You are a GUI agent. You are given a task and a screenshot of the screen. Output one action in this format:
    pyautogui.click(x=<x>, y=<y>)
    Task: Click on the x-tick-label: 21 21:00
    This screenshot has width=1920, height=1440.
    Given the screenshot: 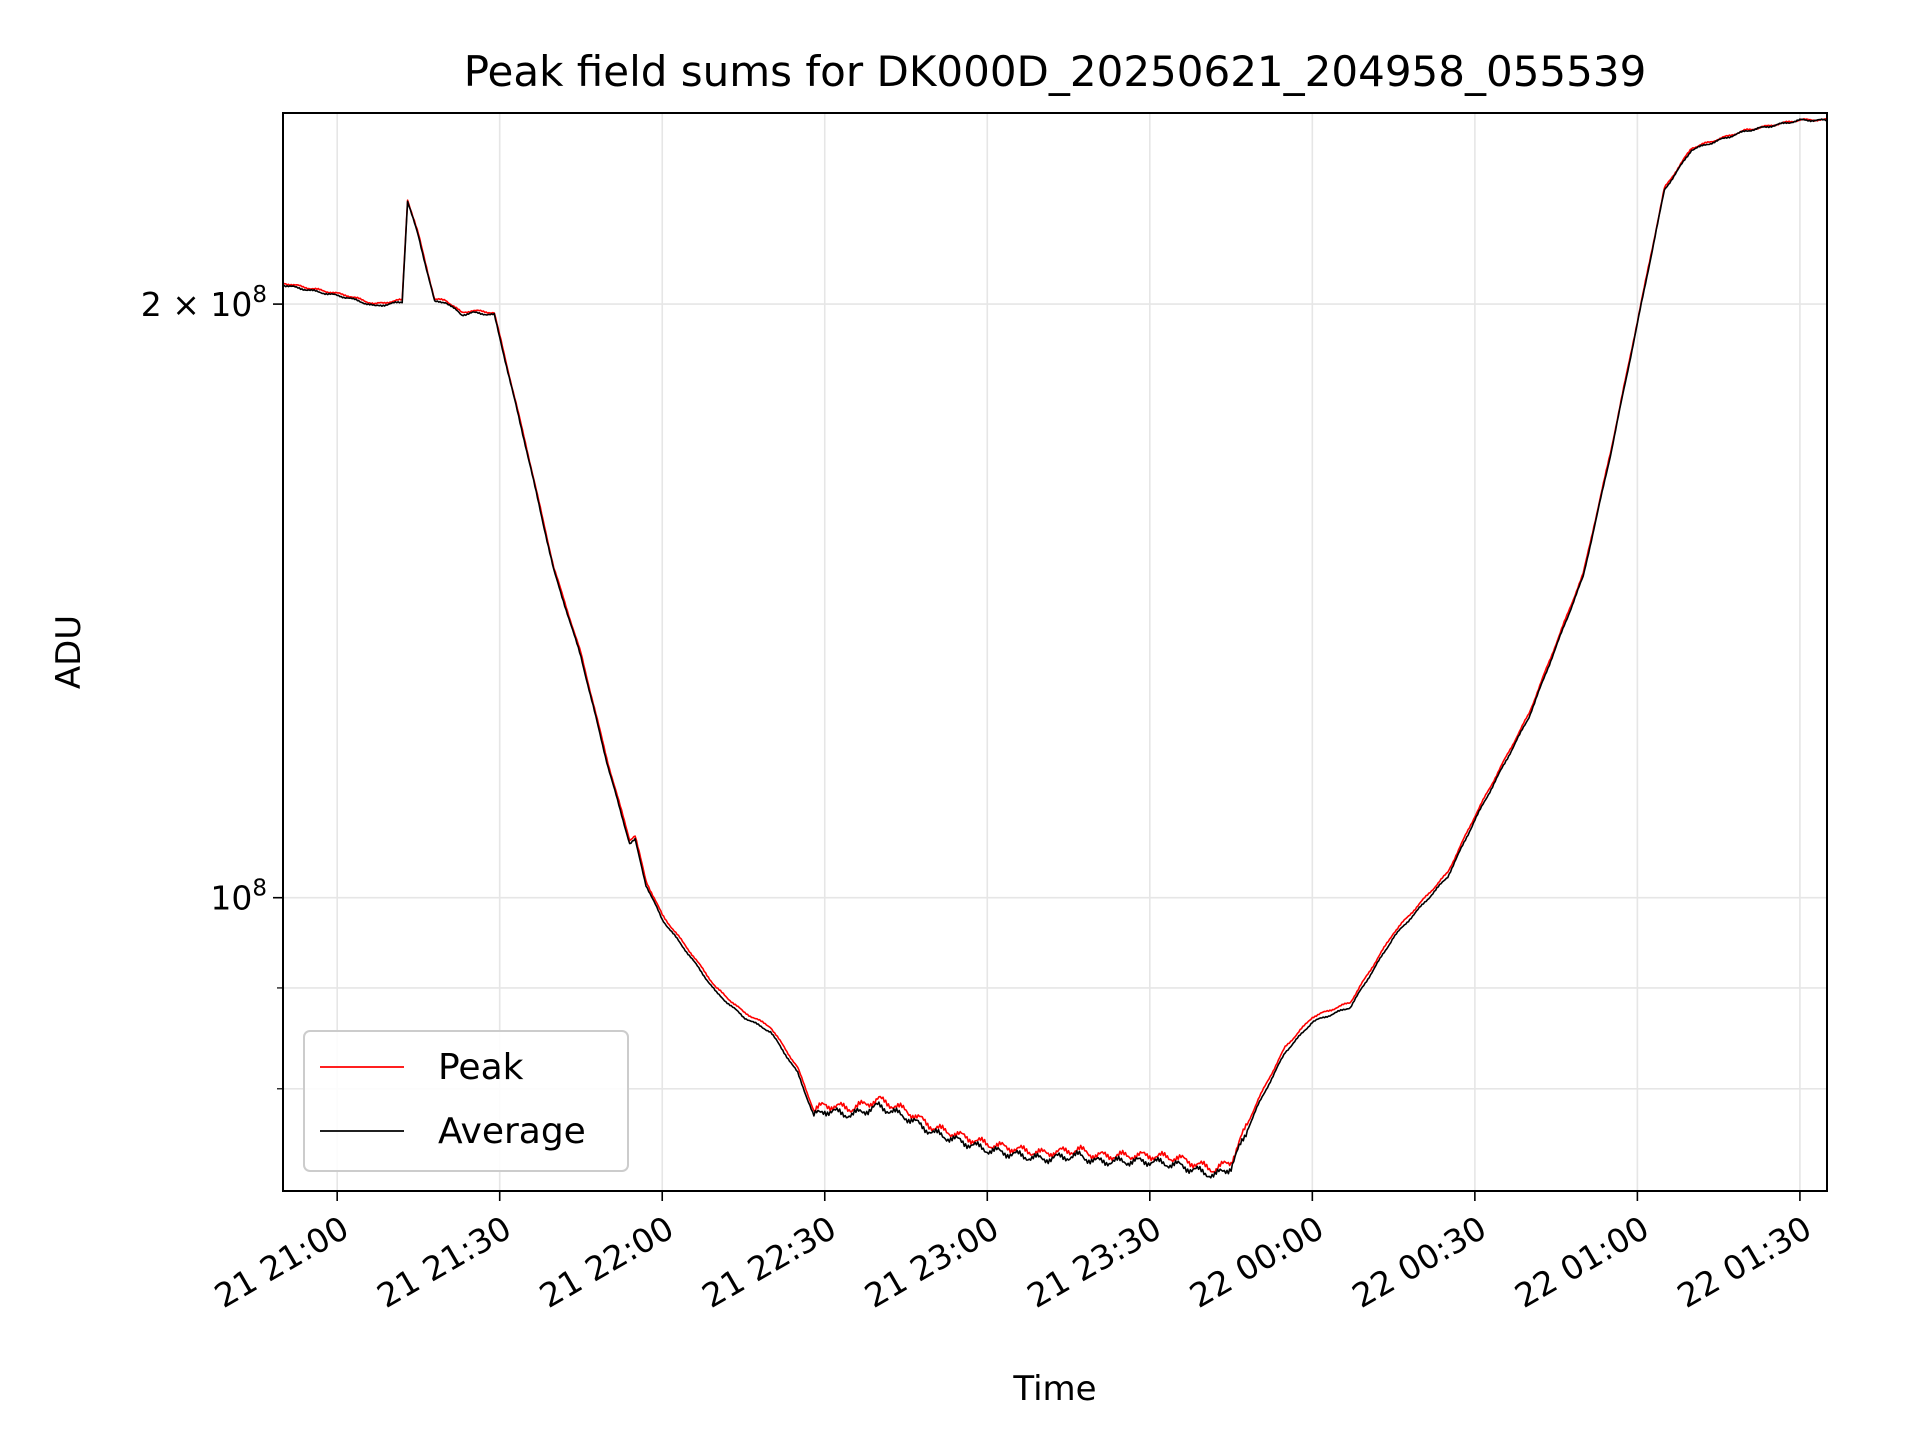 What is the action you would take?
    pyautogui.click(x=281, y=1262)
    